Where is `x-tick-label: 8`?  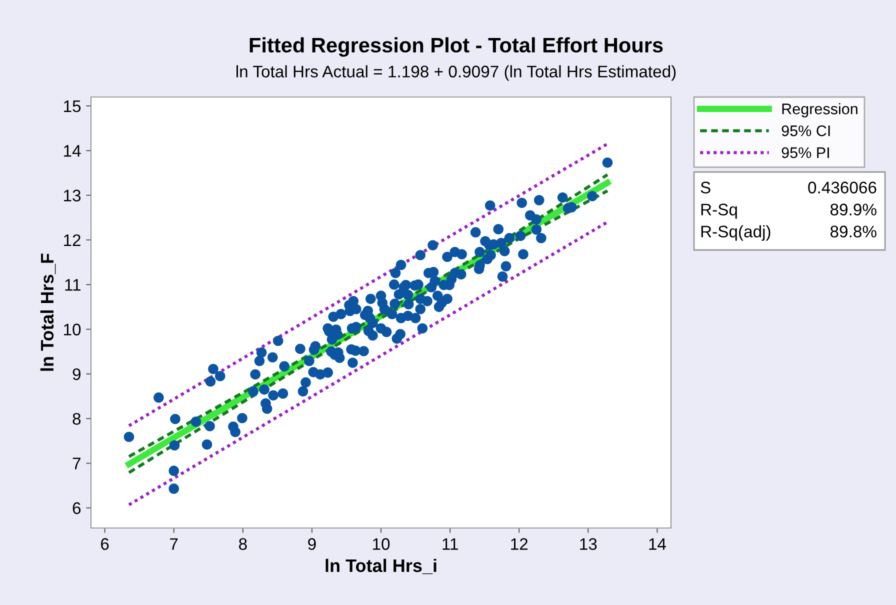
x-tick-label: 8 is located at coordinates (242, 544).